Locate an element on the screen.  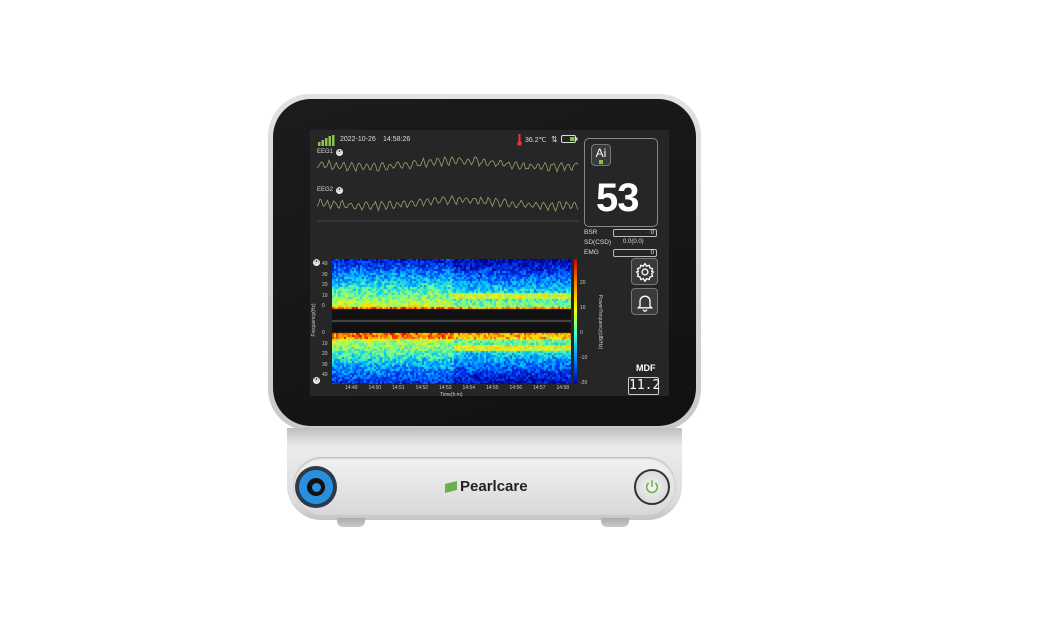
power-icon is located at coordinates (652, 487).